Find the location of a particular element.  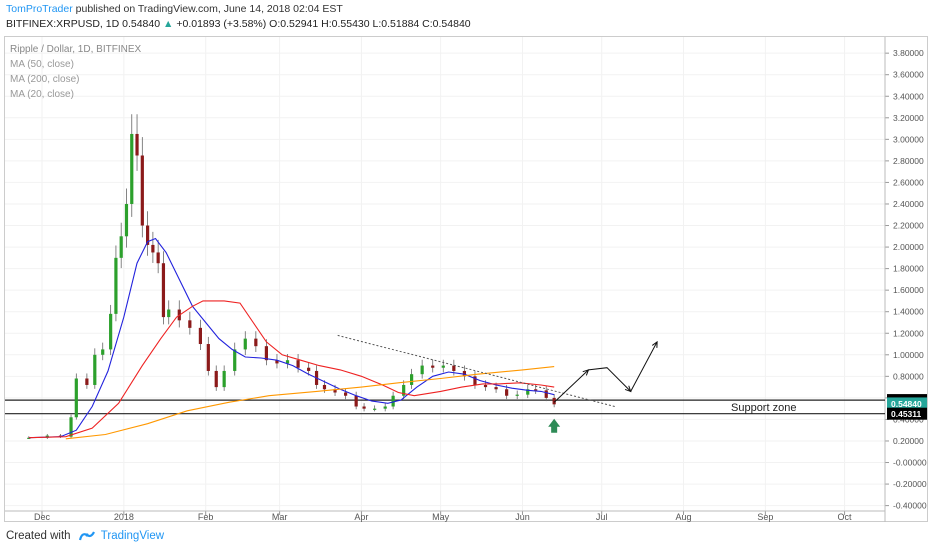

low-value: L:0.51884 is located at coordinates (396, 24).